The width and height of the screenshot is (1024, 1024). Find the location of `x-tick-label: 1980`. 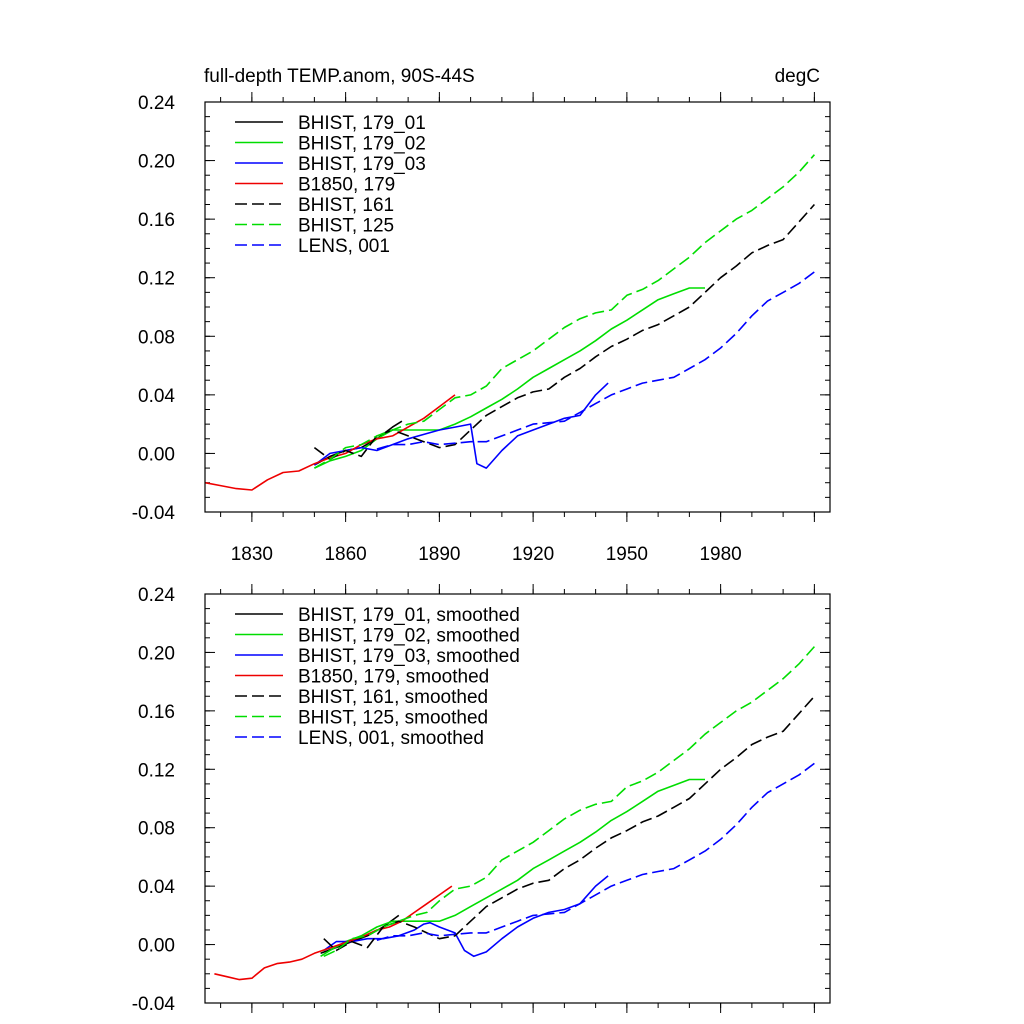

x-tick-label: 1980 is located at coordinates (720, 554).